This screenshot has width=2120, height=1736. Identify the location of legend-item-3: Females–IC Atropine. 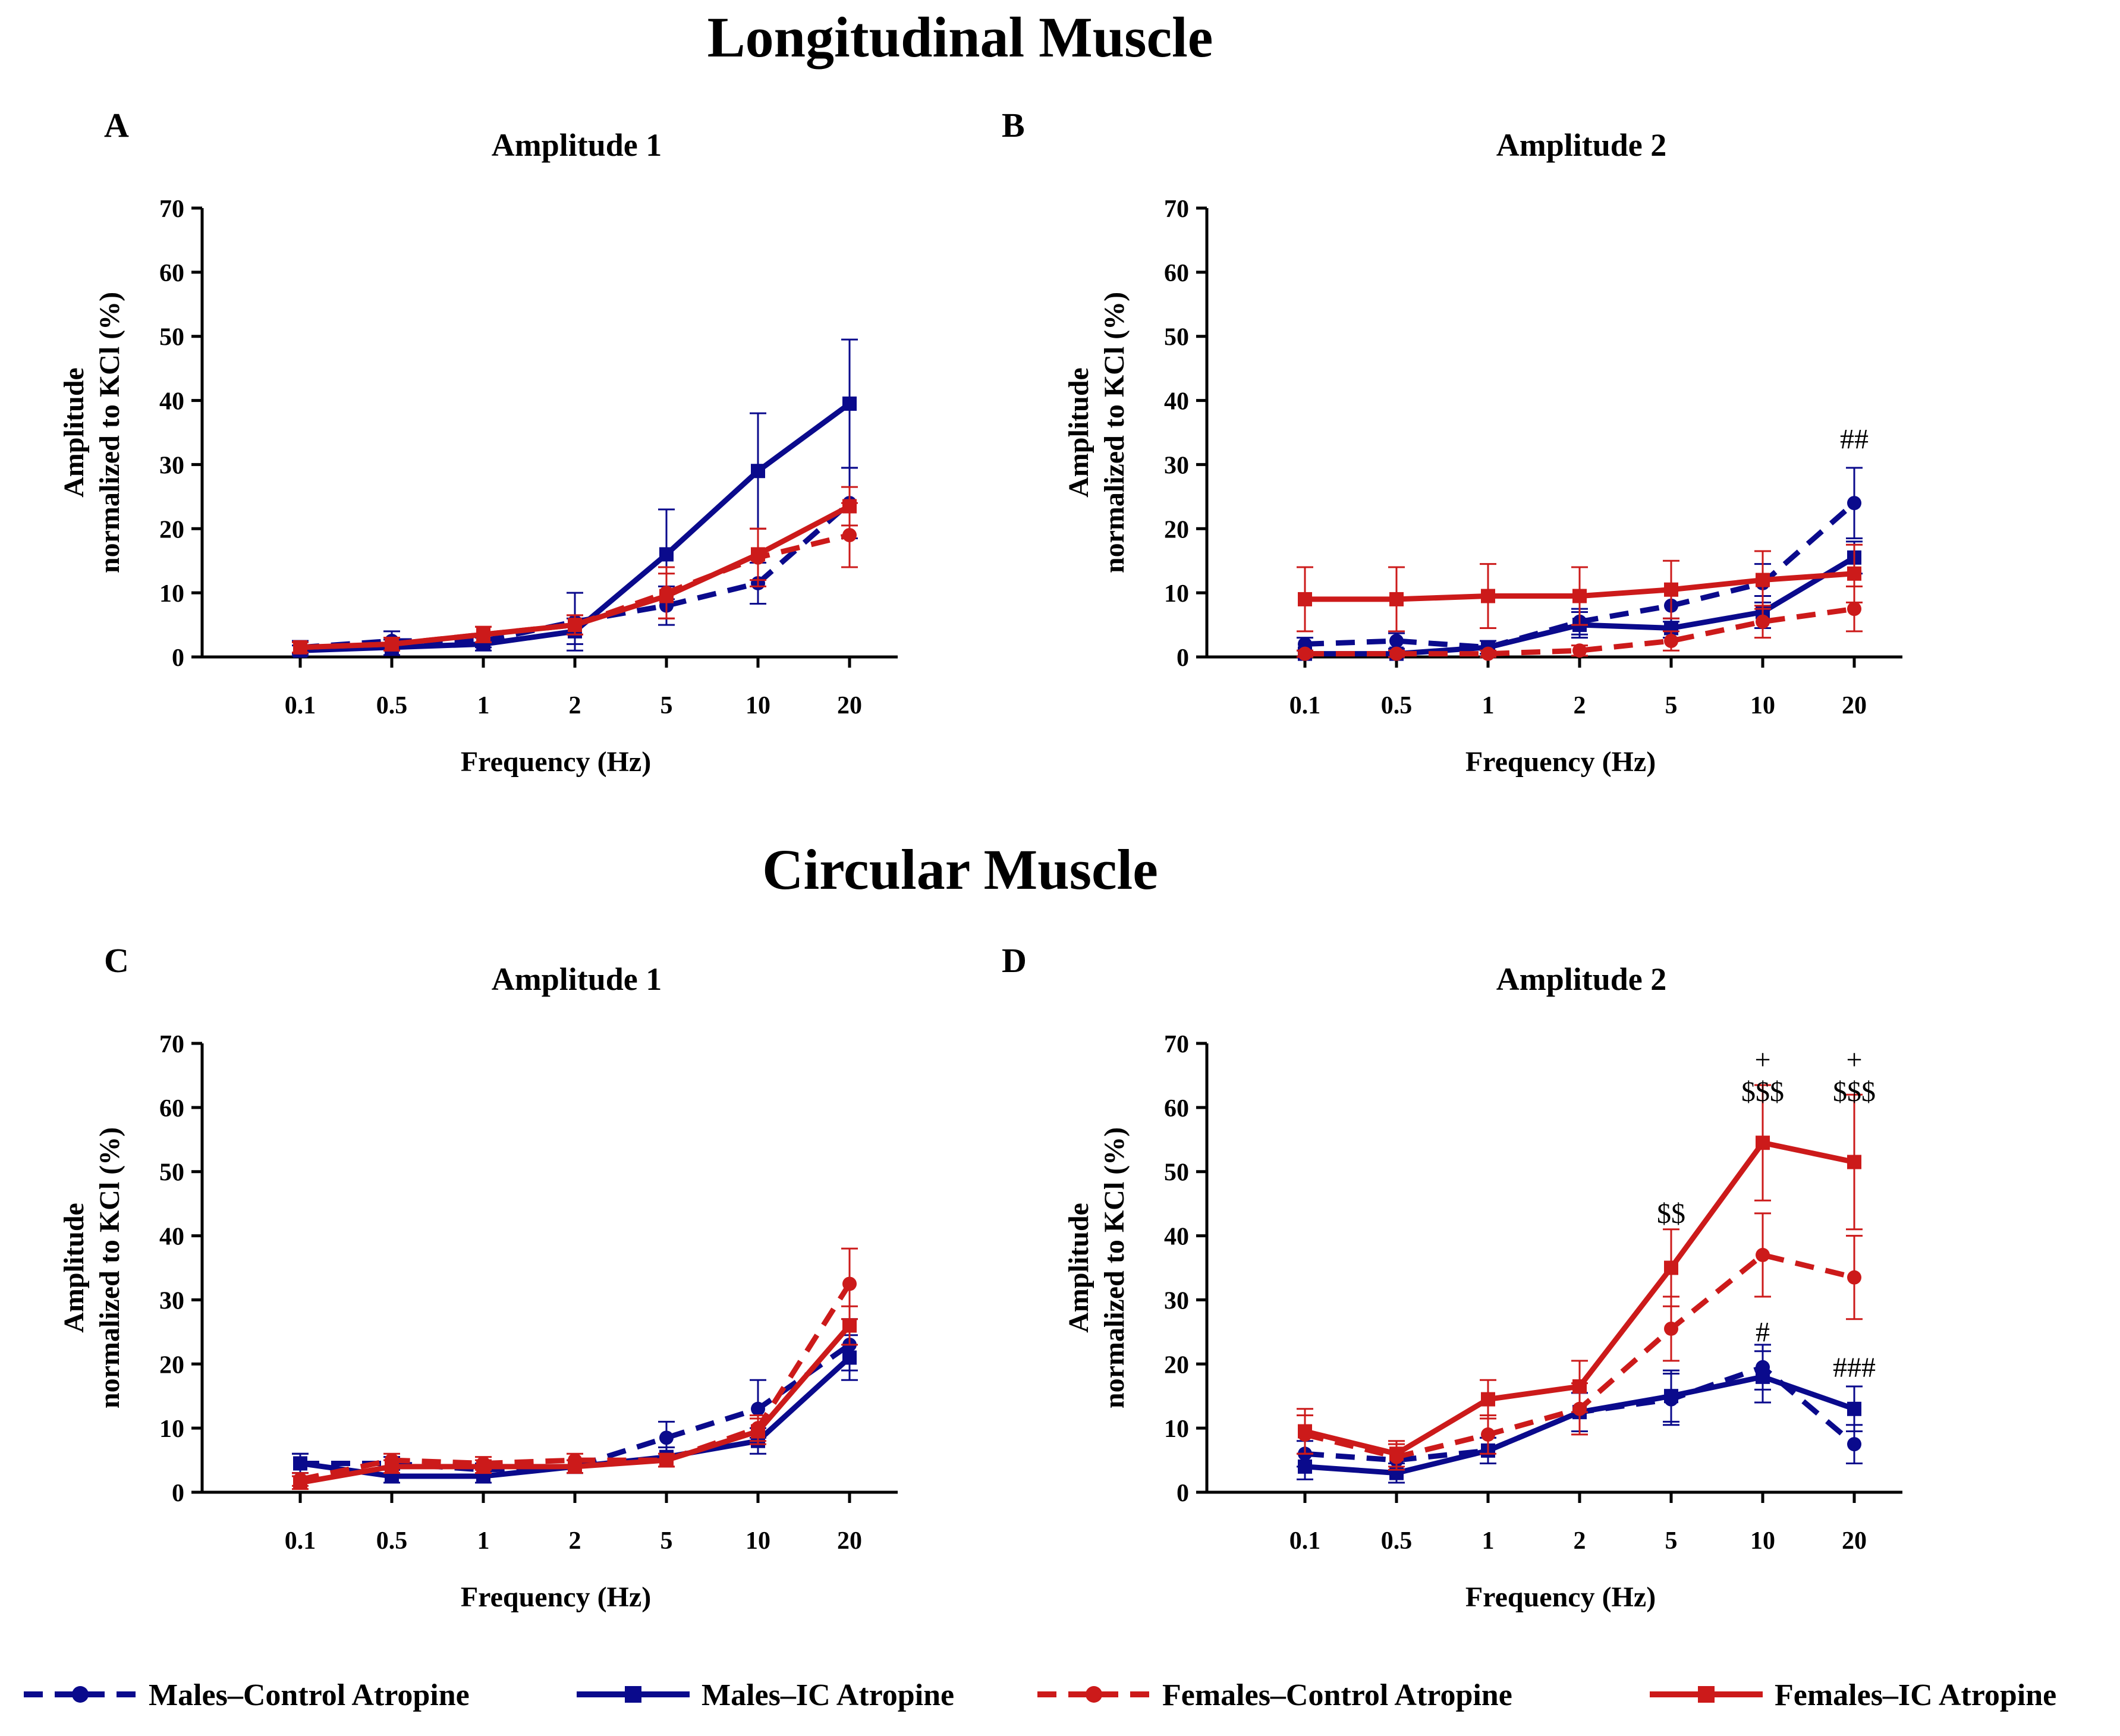
(1853, 1695).